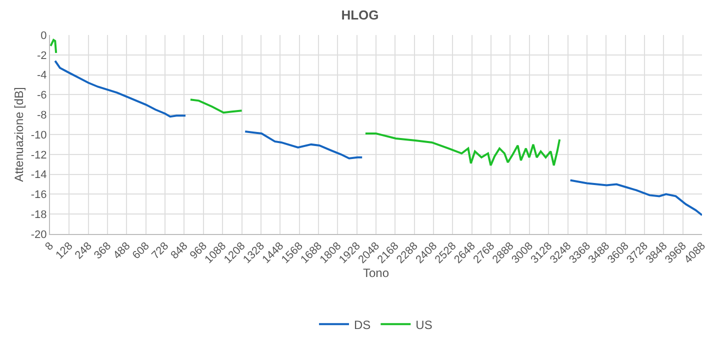 This screenshot has width=720, height=350. Describe the element at coordinates (42, 56) in the screenshot. I see `y-tick-label: -2` at that location.